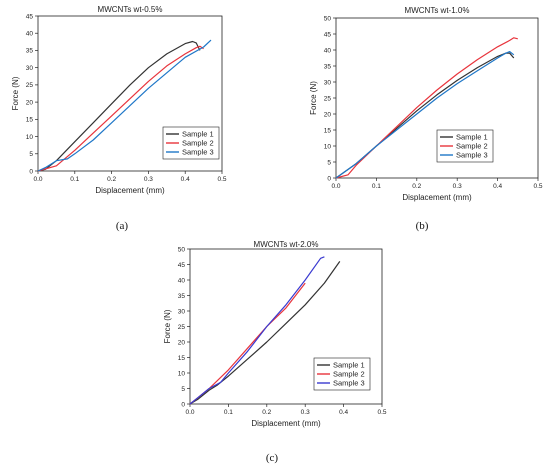 This screenshot has height=469, width=550. Describe the element at coordinates (422, 226) in the screenshot. I see `panel-caption: (b)` at that location.